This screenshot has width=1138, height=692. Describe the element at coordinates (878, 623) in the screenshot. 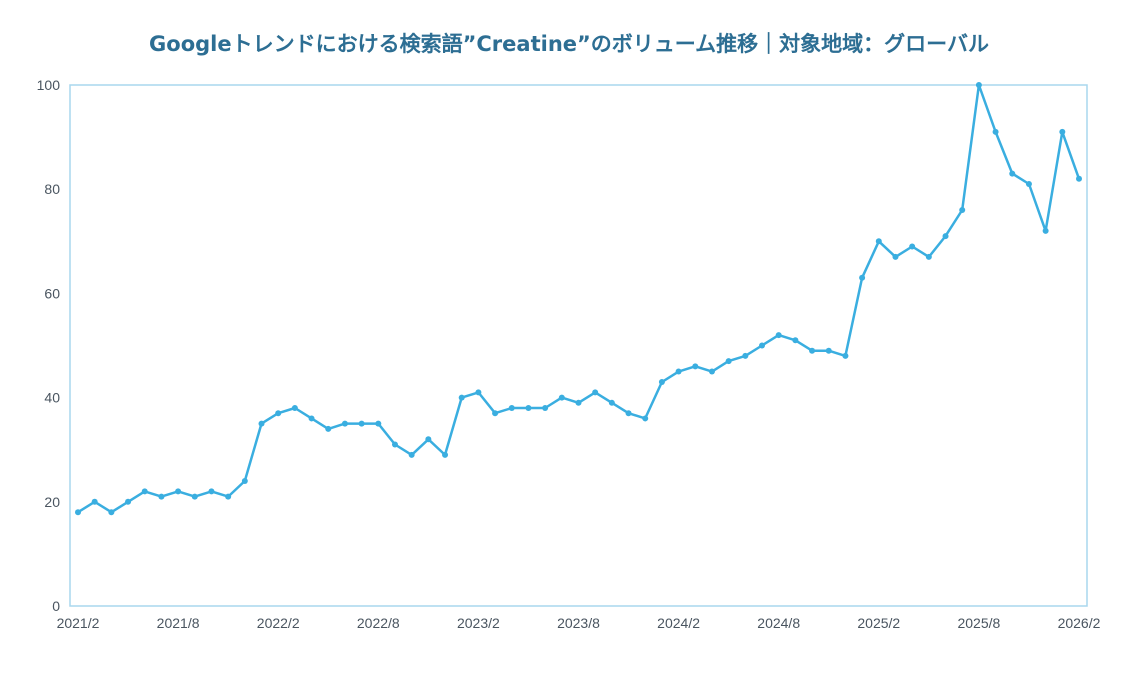

I see `x-tick-label: 2025/2` at that location.